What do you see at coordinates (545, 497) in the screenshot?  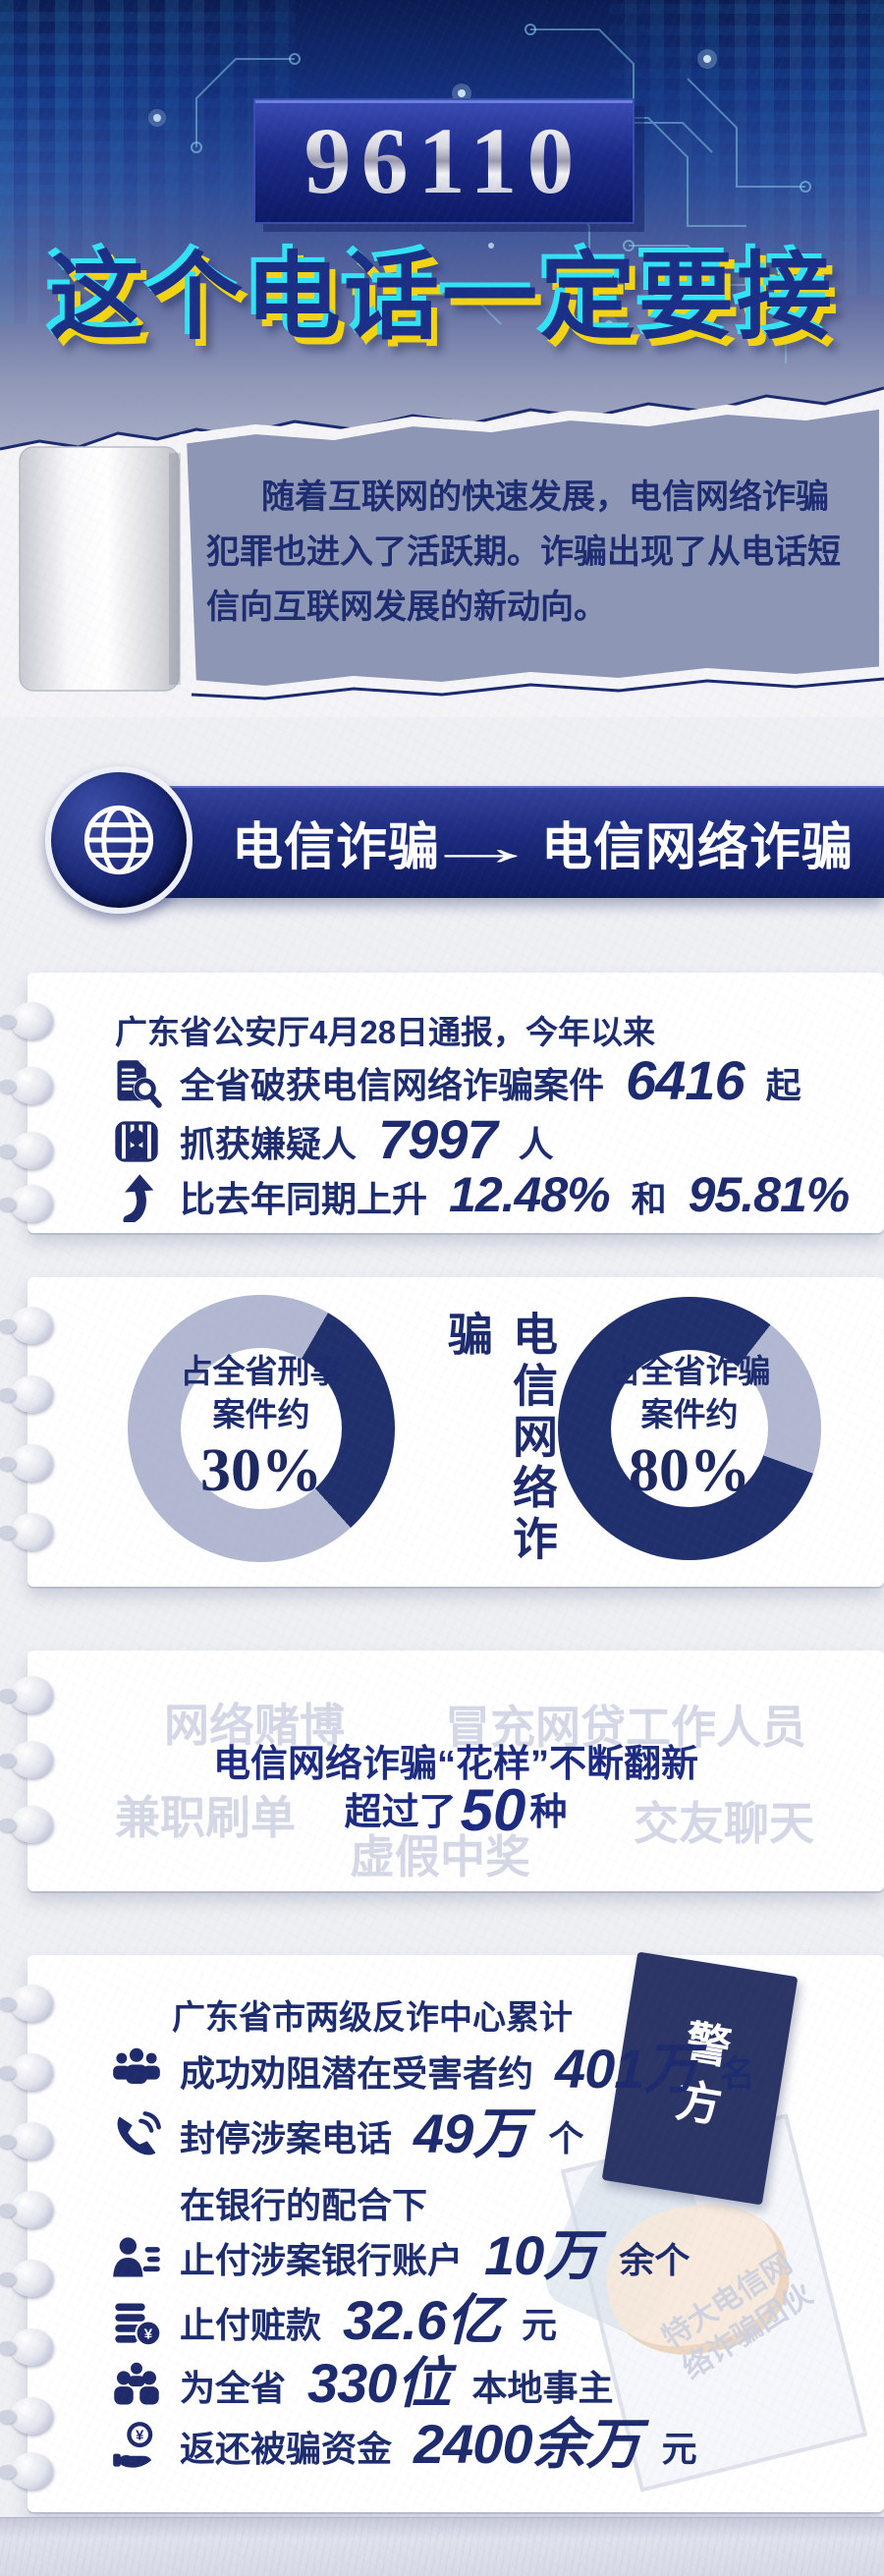 I see `intro-line: 随着互联网的快速发展，电信网络诈骗` at bounding box center [545, 497].